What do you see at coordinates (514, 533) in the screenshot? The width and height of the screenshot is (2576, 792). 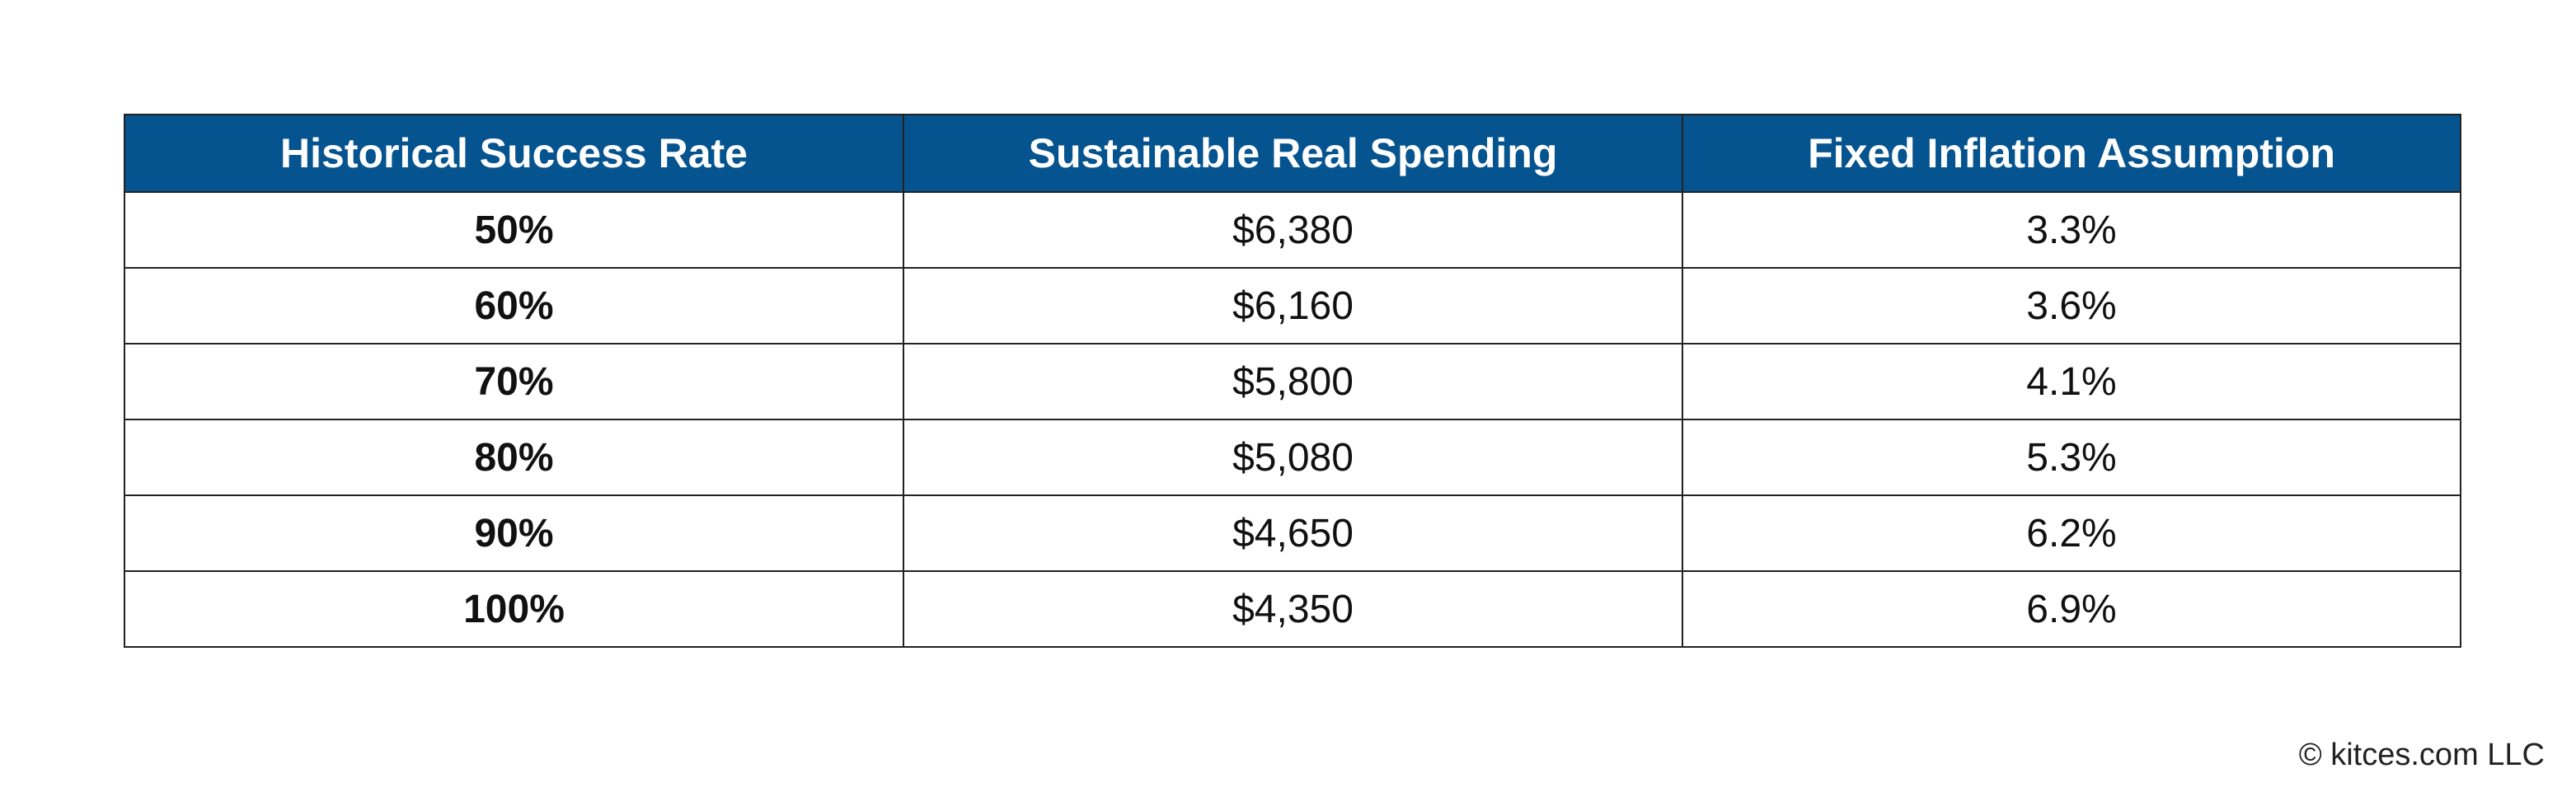 I see `success-rate-cell: 90%` at bounding box center [514, 533].